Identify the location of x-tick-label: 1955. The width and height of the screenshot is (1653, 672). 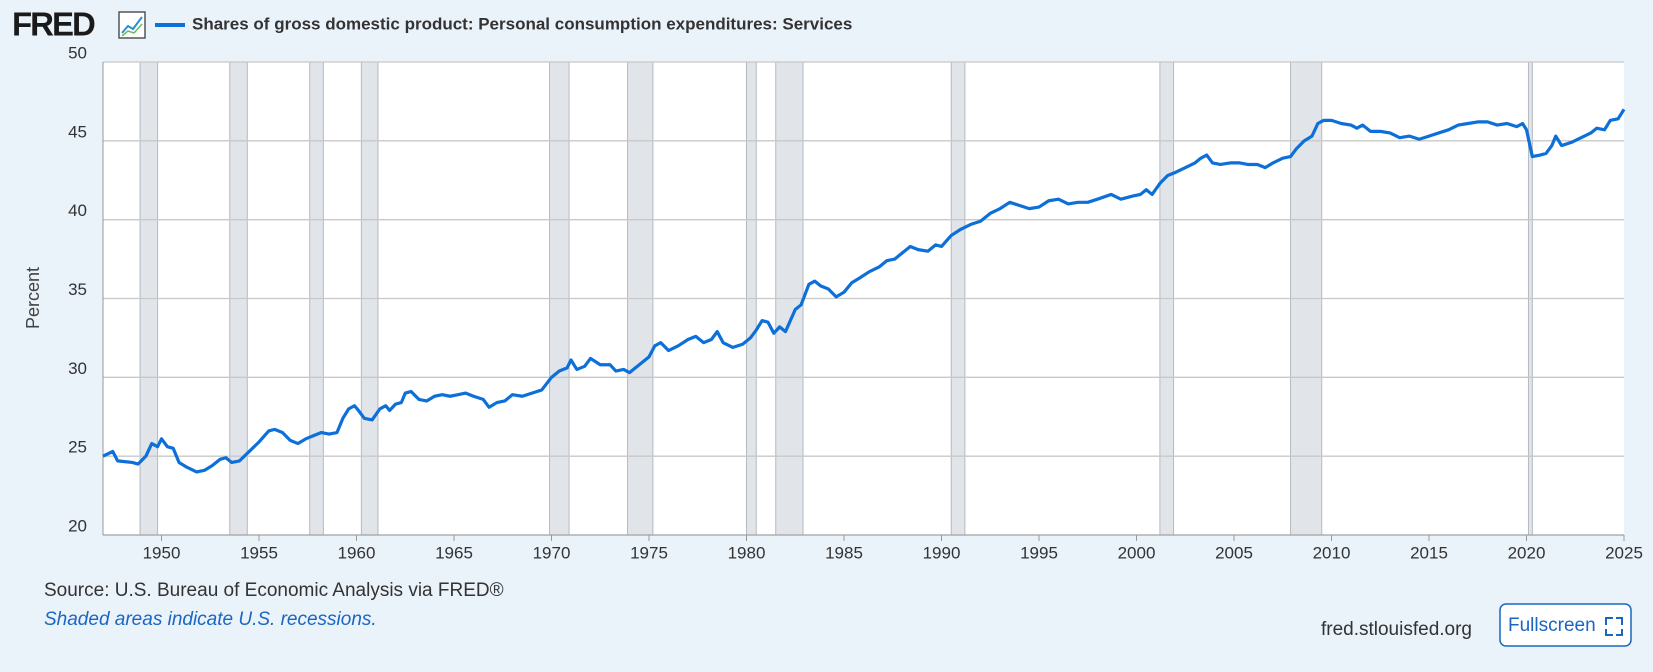
(259, 552).